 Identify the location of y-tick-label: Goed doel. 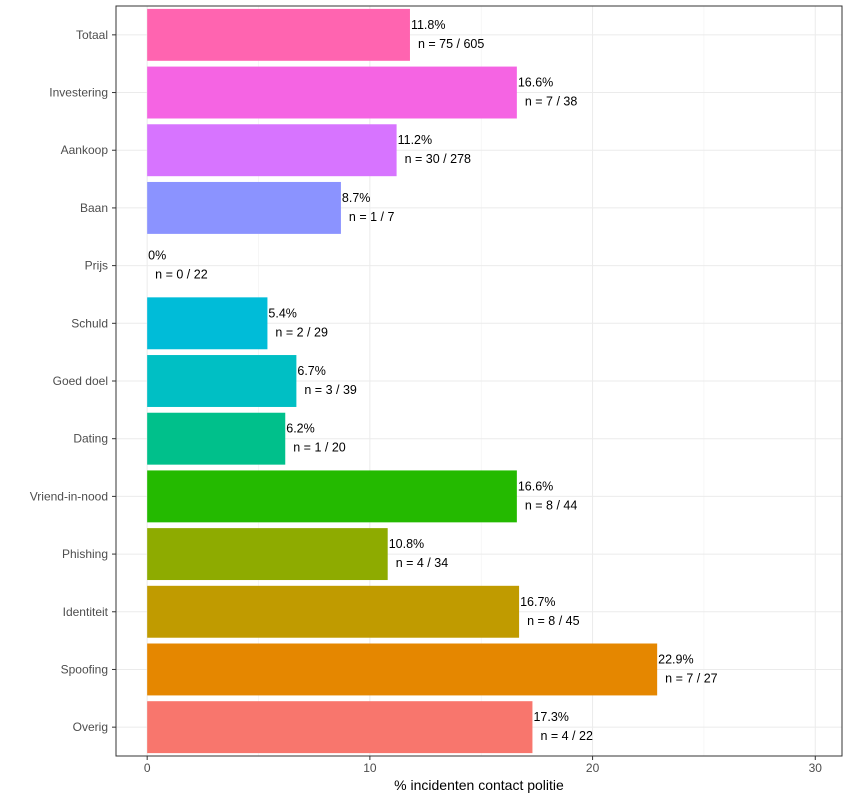
(80, 381).